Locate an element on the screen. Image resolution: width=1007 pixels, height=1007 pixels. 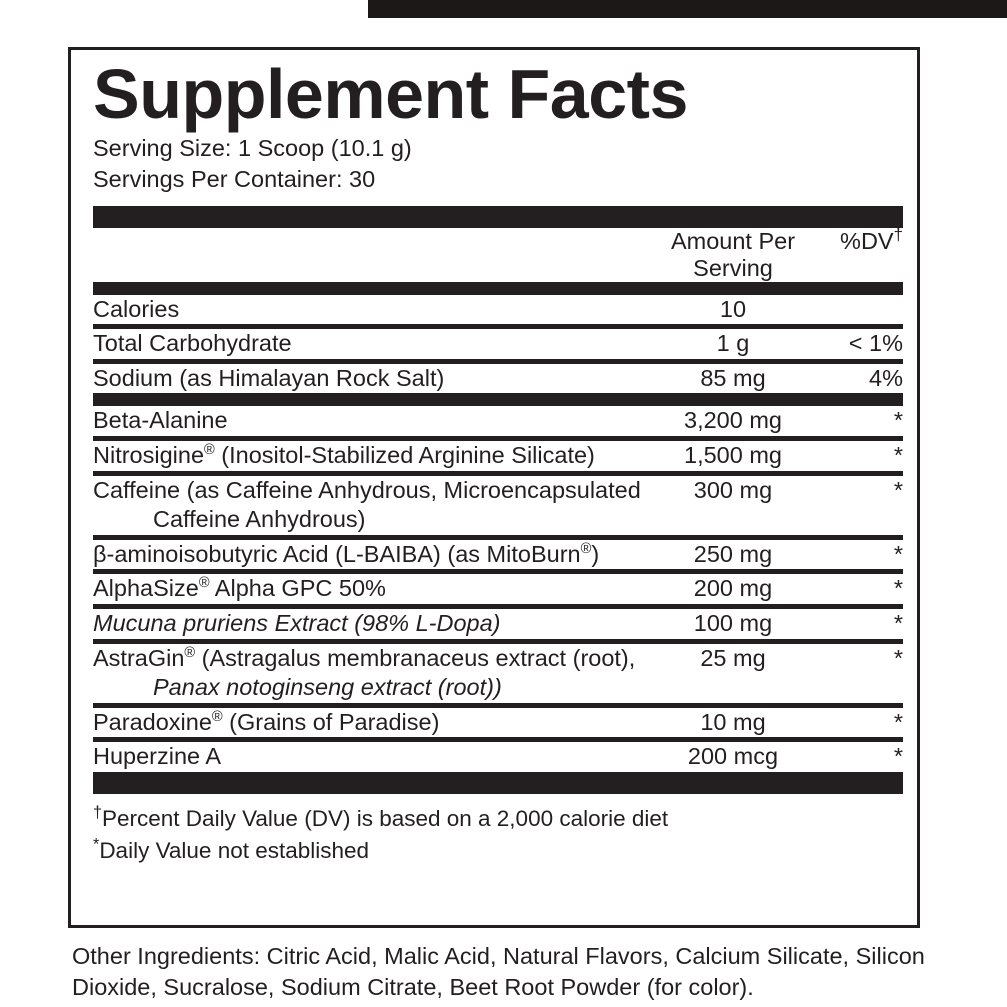
row-amount: 10 mg is located at coordinates (733, 721).